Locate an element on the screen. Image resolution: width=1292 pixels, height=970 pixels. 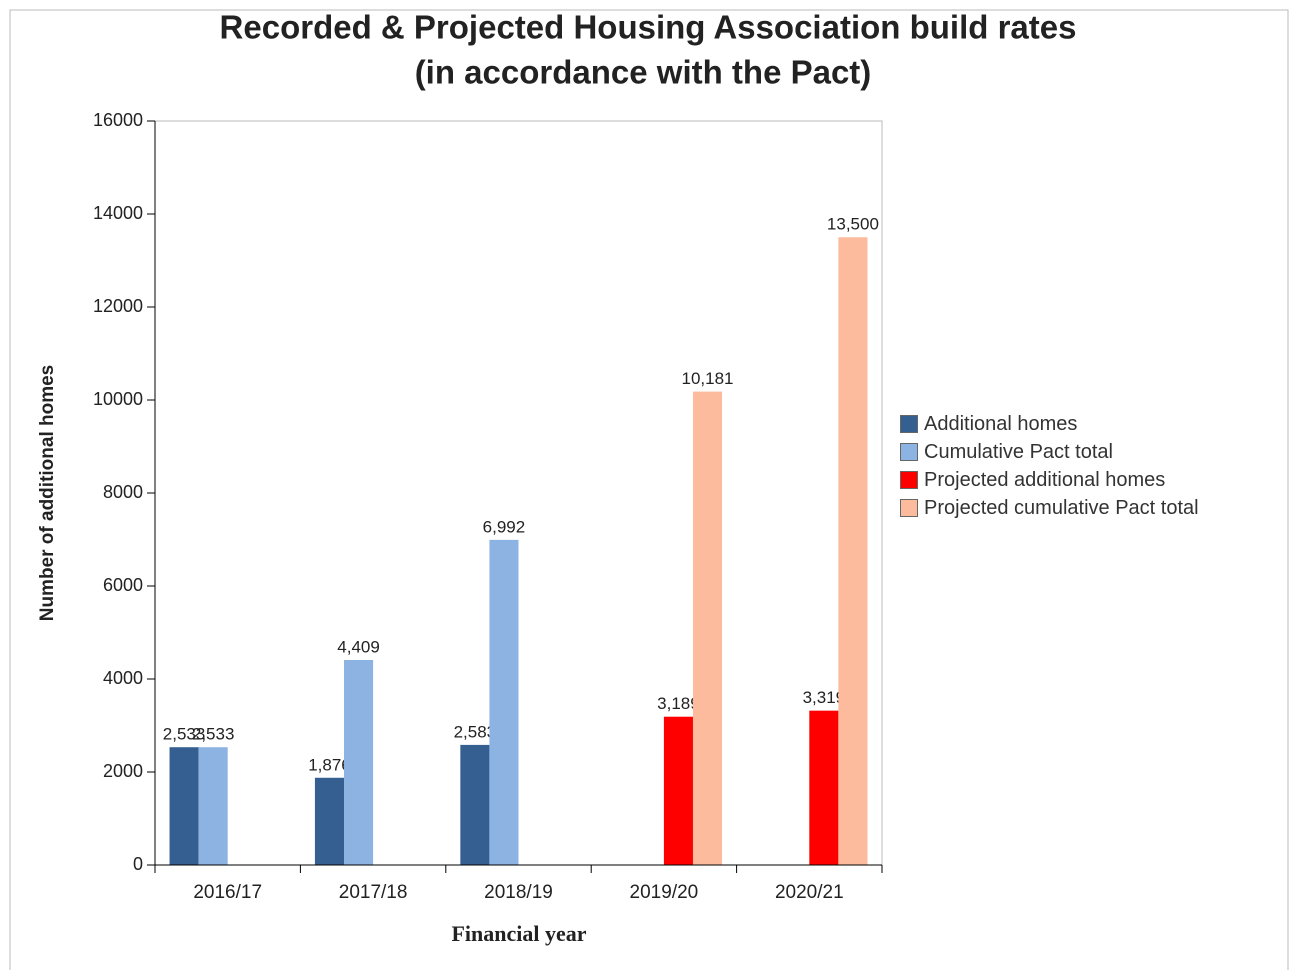
legend-label: Cumulative Pact total is located at coordinates (1018, 452).